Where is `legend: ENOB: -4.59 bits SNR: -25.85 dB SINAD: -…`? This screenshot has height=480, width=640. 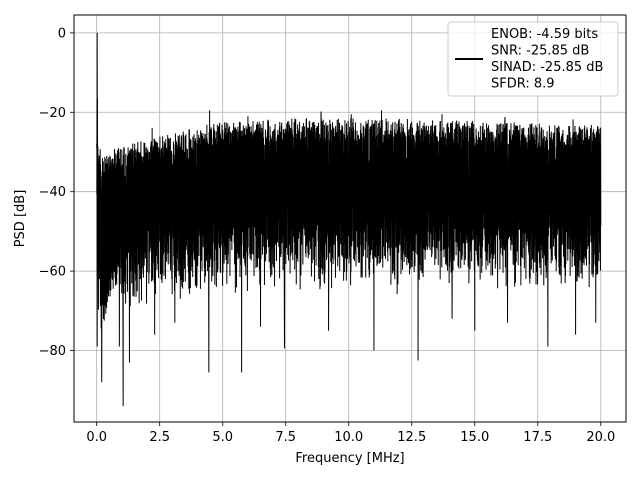
legend: ENOB: -4.59 bits SNR: -25.85 dB SINAD: -… is located at coordinates (533, 59).